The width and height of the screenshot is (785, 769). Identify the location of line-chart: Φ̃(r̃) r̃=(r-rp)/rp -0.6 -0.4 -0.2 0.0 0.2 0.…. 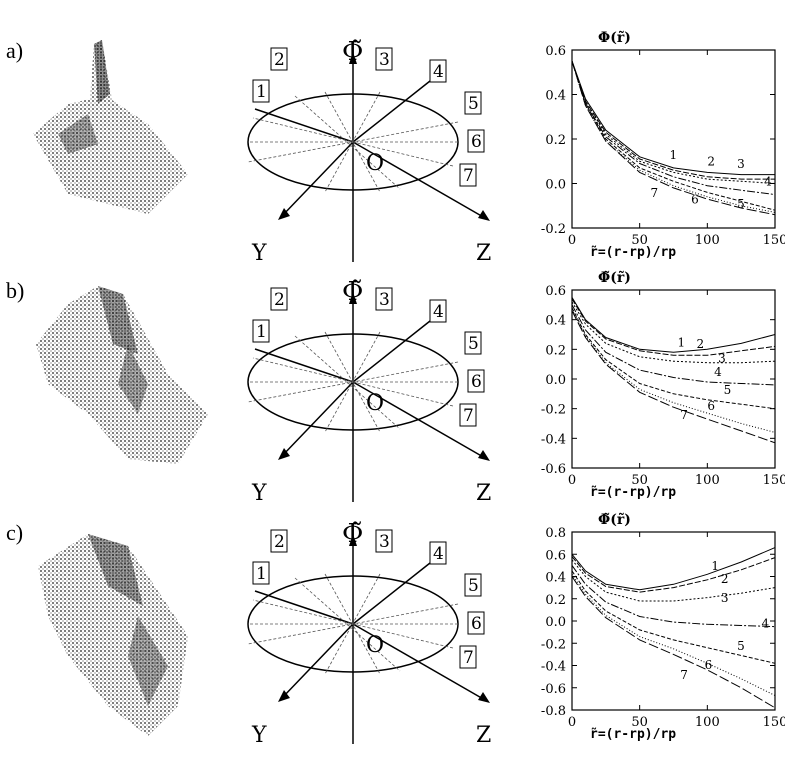
(652, 389).